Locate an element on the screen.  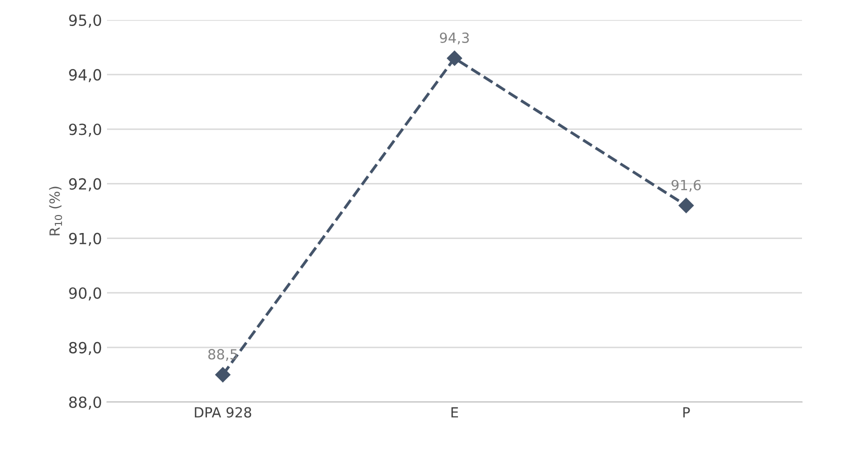
x-tick-label: E is located at coordinates (454, 412).